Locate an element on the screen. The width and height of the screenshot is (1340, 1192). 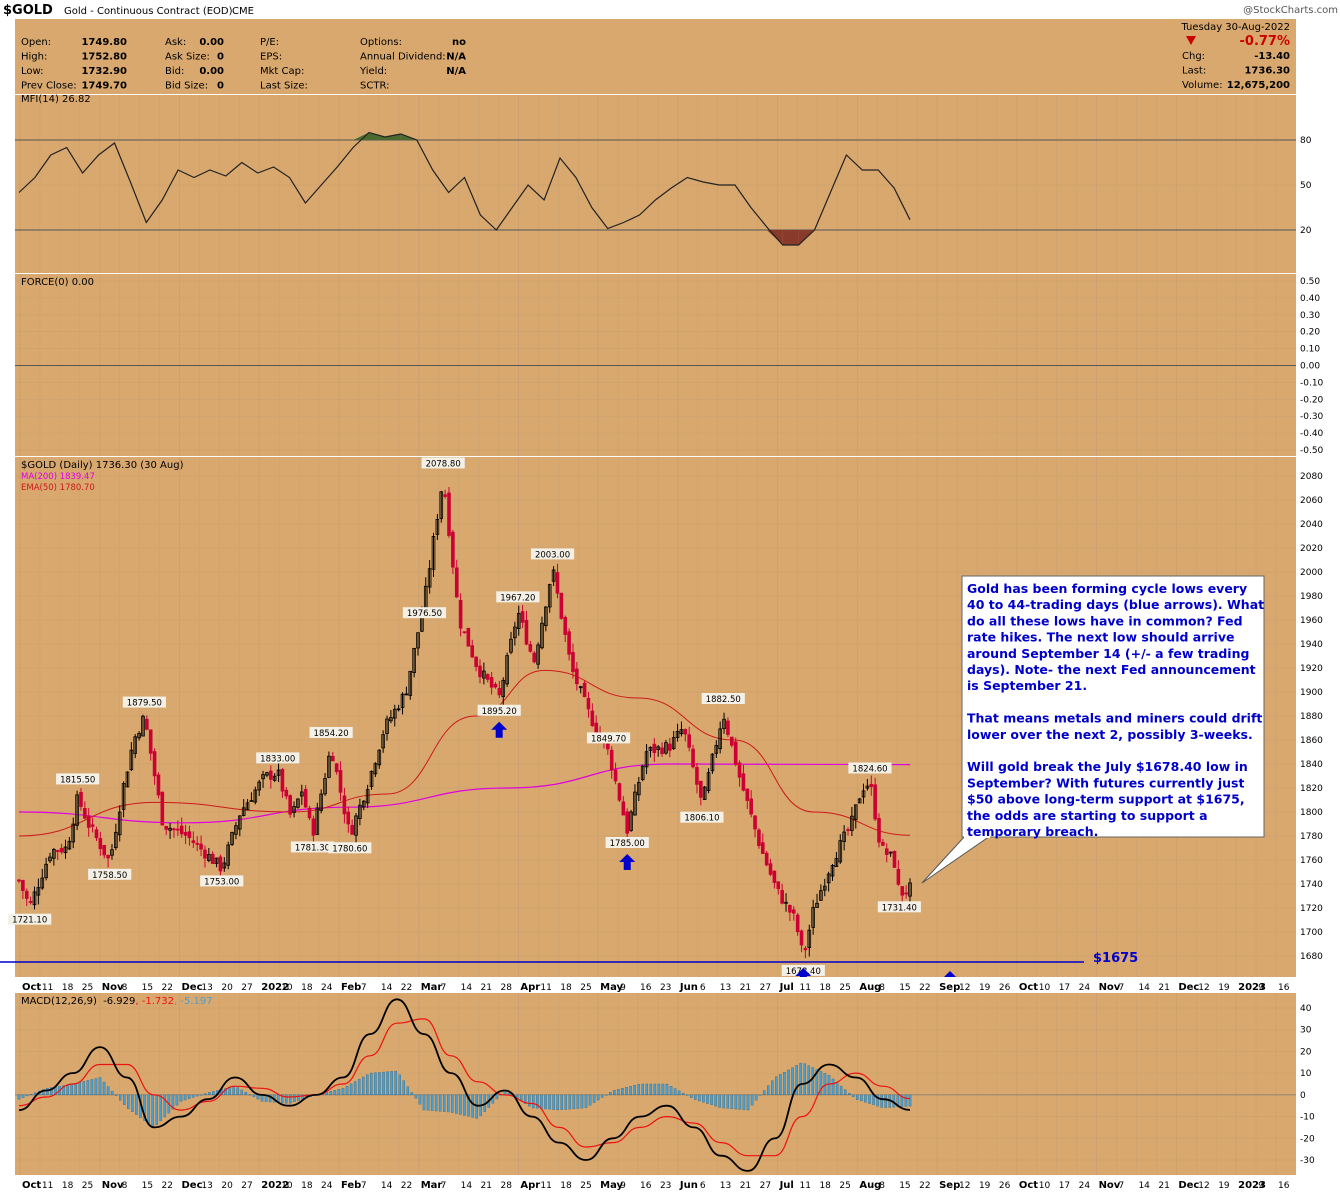
macd-axis-tick: -10 is located at coordinates (1307, 1118).